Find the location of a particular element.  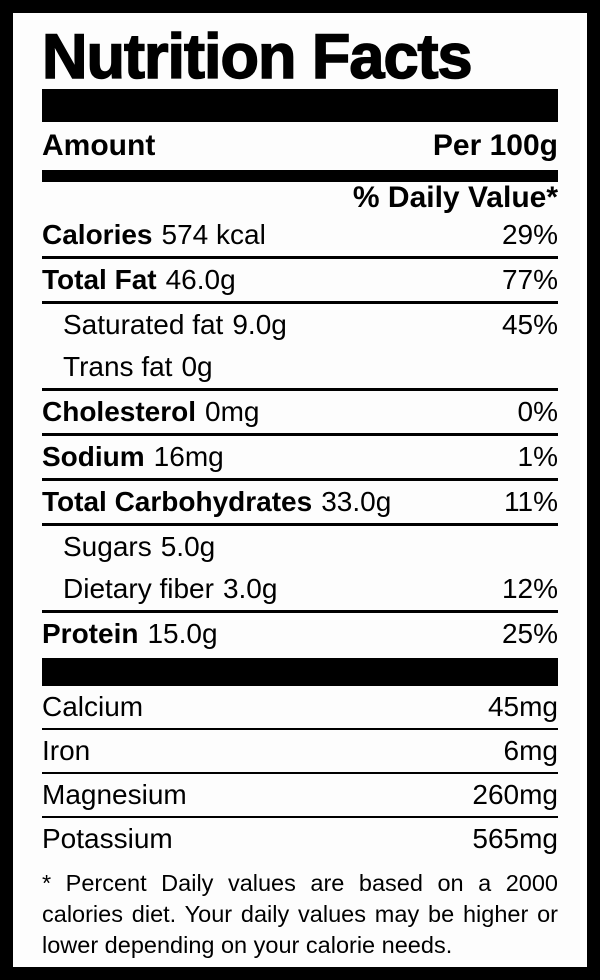

mineral-label: Potassium is located at coordinates (107, 838).